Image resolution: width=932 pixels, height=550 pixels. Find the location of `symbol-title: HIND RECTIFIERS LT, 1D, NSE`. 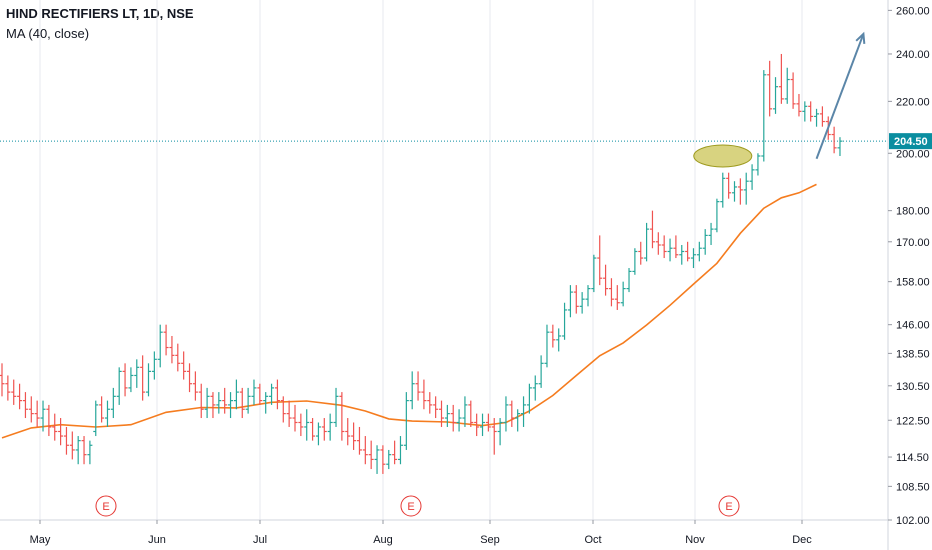

symbol-title: HIND RECTIFIERS LT, 1D, NSE is located at coordinates (100, 13).